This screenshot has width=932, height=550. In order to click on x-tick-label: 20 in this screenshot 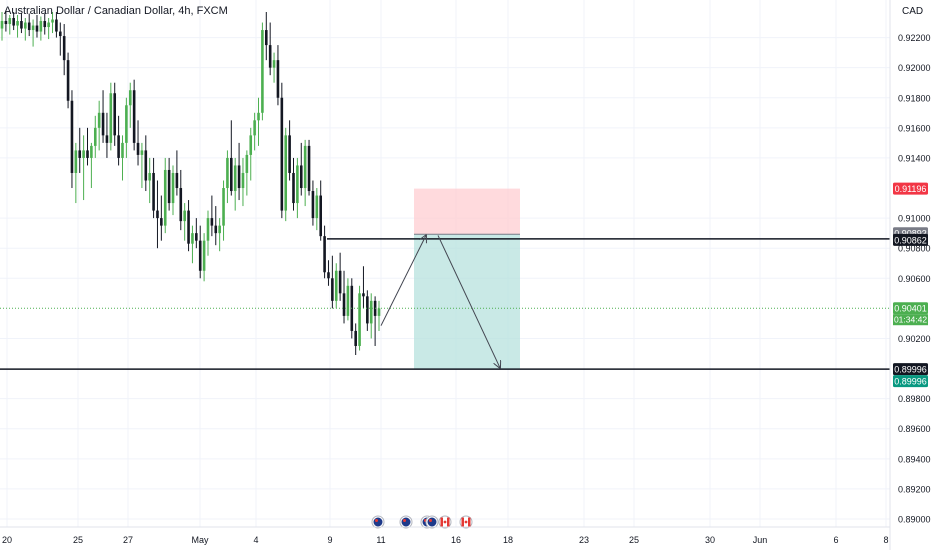, I will do `click(7, 540)`.